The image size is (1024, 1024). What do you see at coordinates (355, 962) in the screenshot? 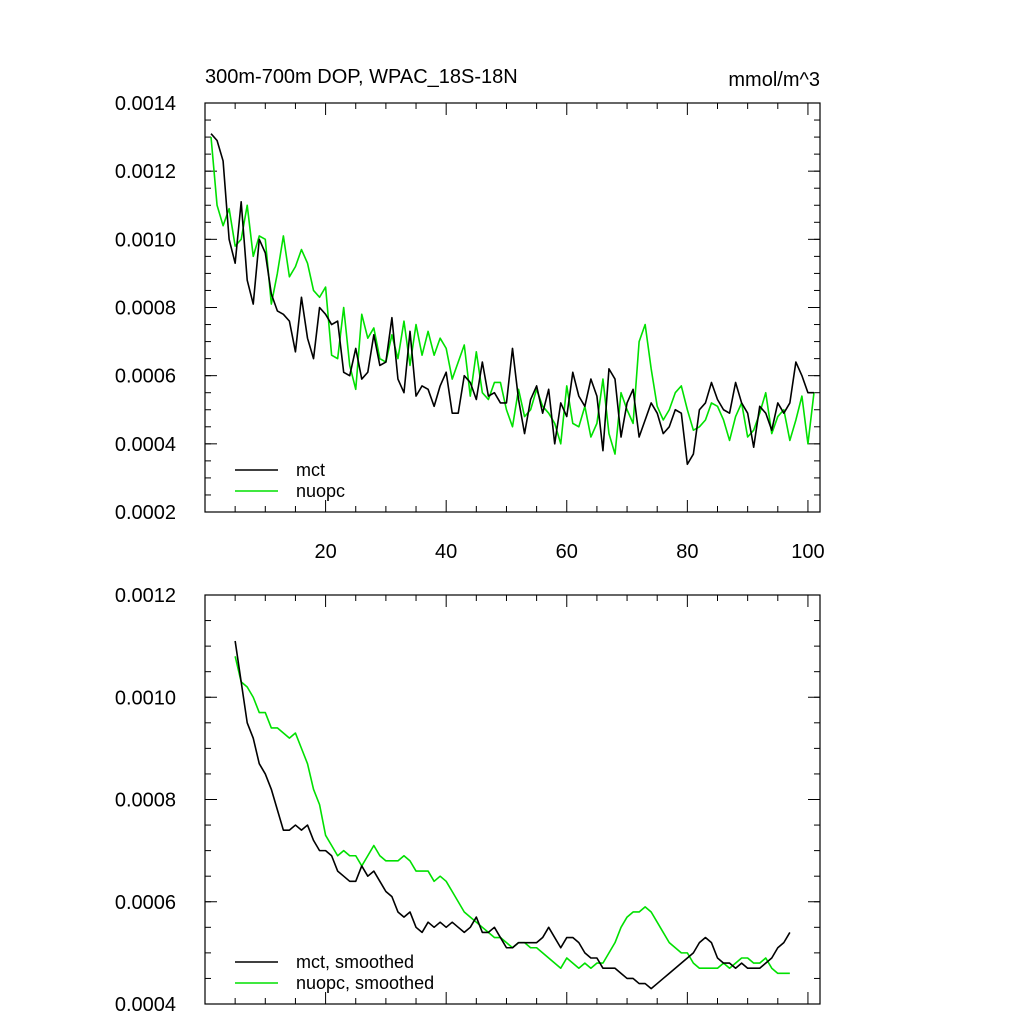
I see `legend-label: mct, smoothed` at bounding box center [355, 962].